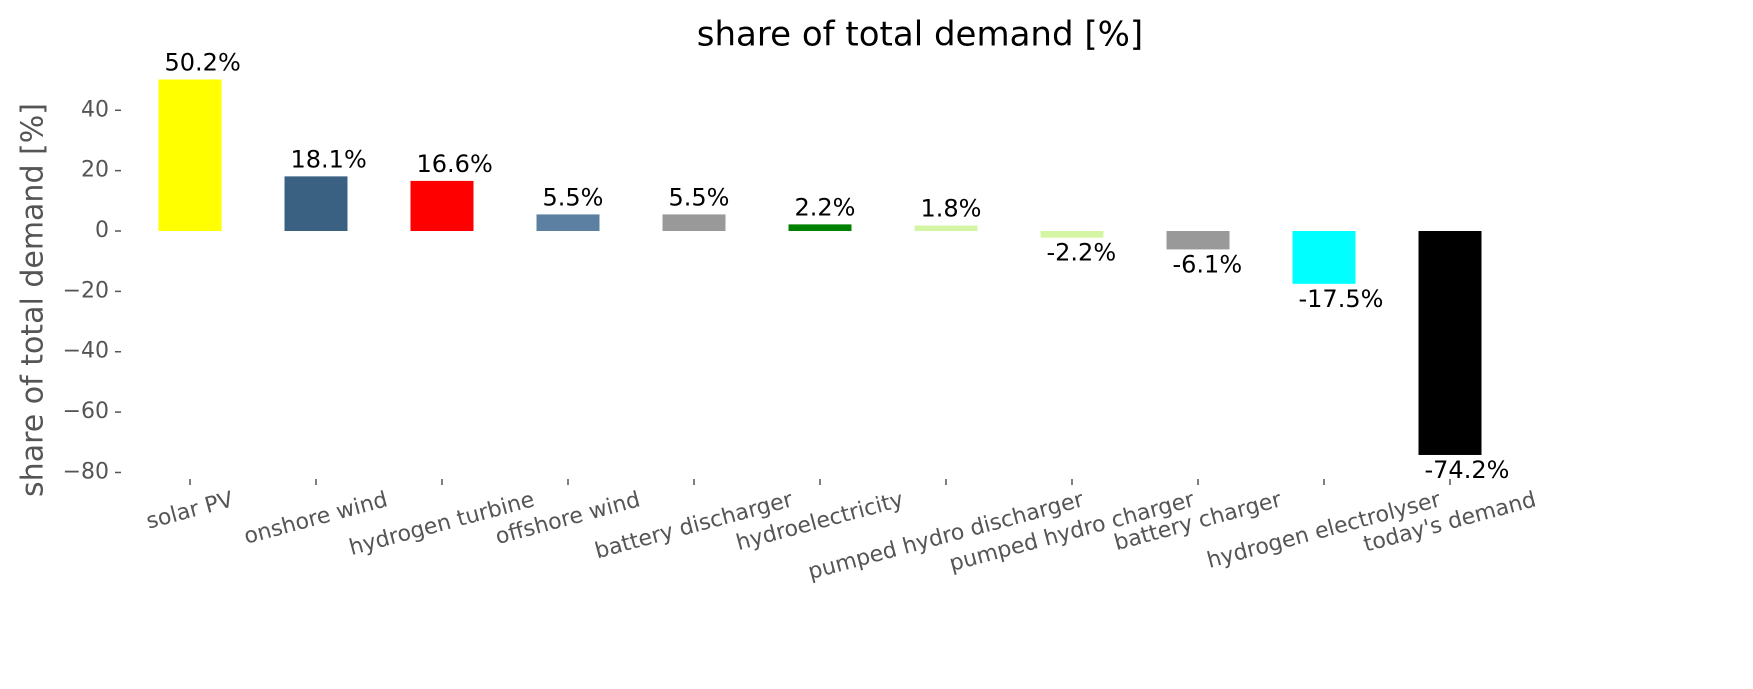 The width and height of the screenshot is (1753, 689). I want to click on y-tick-label: −40, so click(86, 351).